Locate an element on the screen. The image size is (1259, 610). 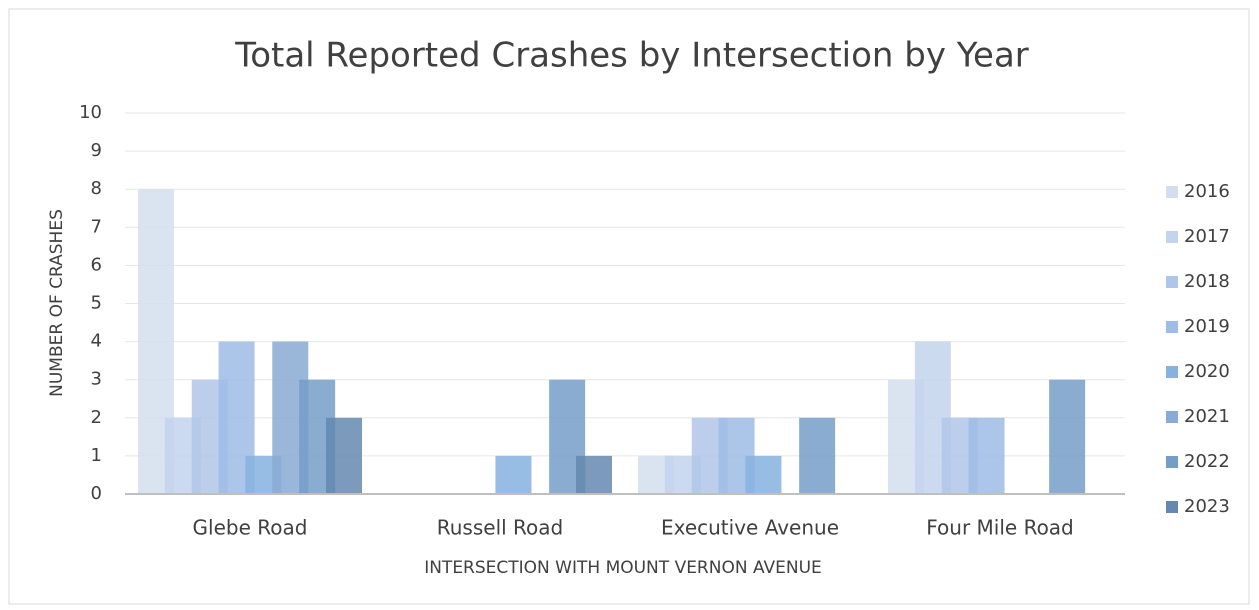
y-tick-label: 3 is located at coordinates (96, 379).